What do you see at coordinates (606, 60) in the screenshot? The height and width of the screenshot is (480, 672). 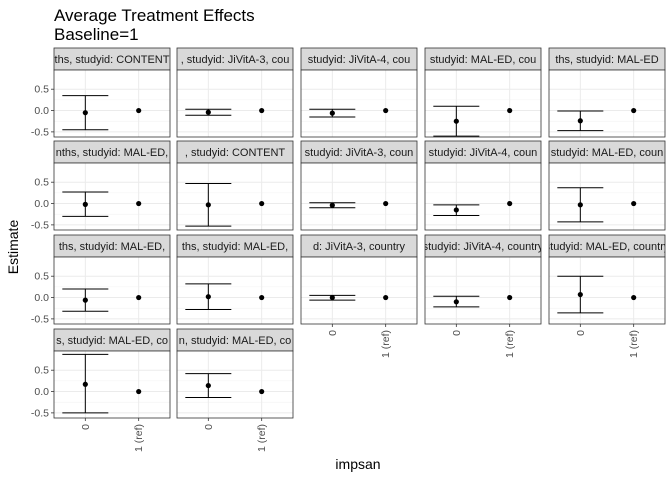 I see `facet-strip-label: ths, studyid: MAL-ED` at bounding box center [606, 60].